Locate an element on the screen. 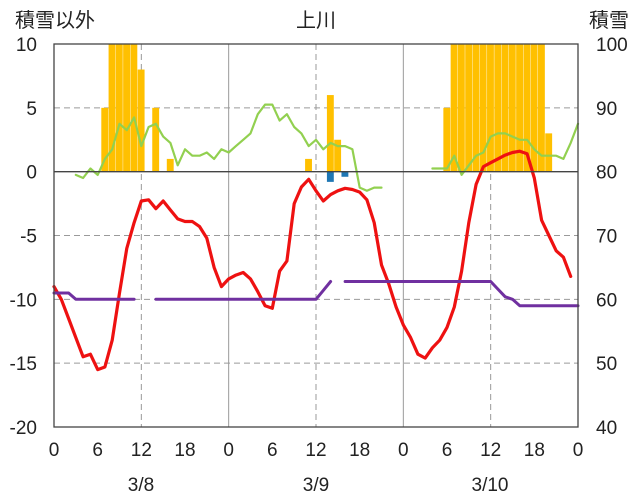 This screenshot has height=501, width=636. right-tick-label: 90 is located at coordinates (606, 109).